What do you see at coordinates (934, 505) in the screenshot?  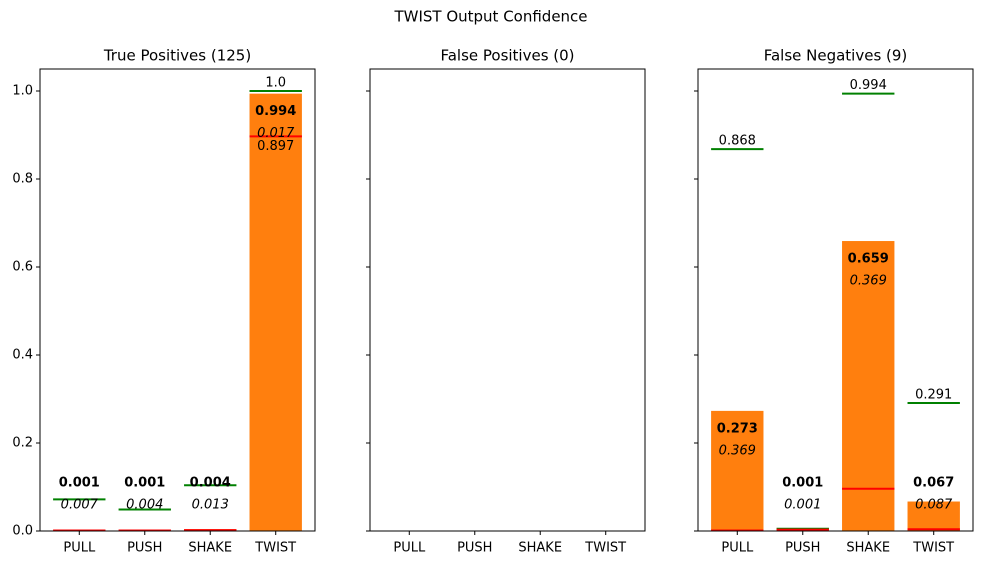 I see `std-label: 0.087` at bounding box center [934, 505].